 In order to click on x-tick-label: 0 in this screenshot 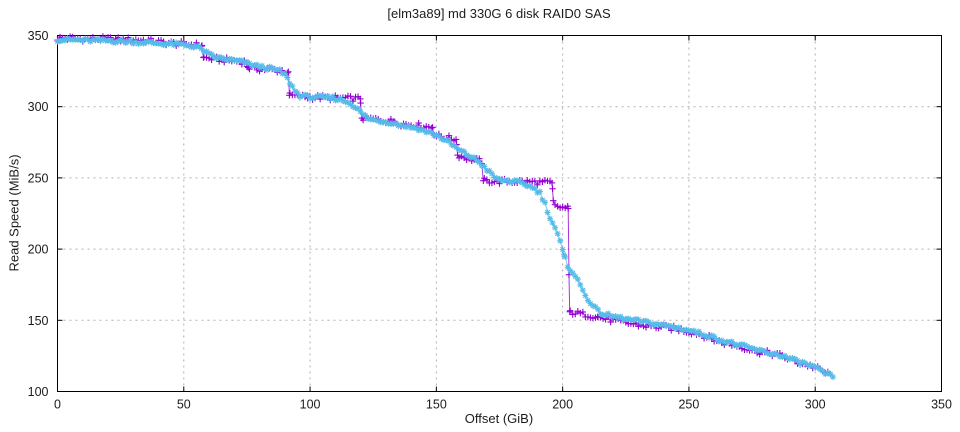, I will do `click(57, 405)`.